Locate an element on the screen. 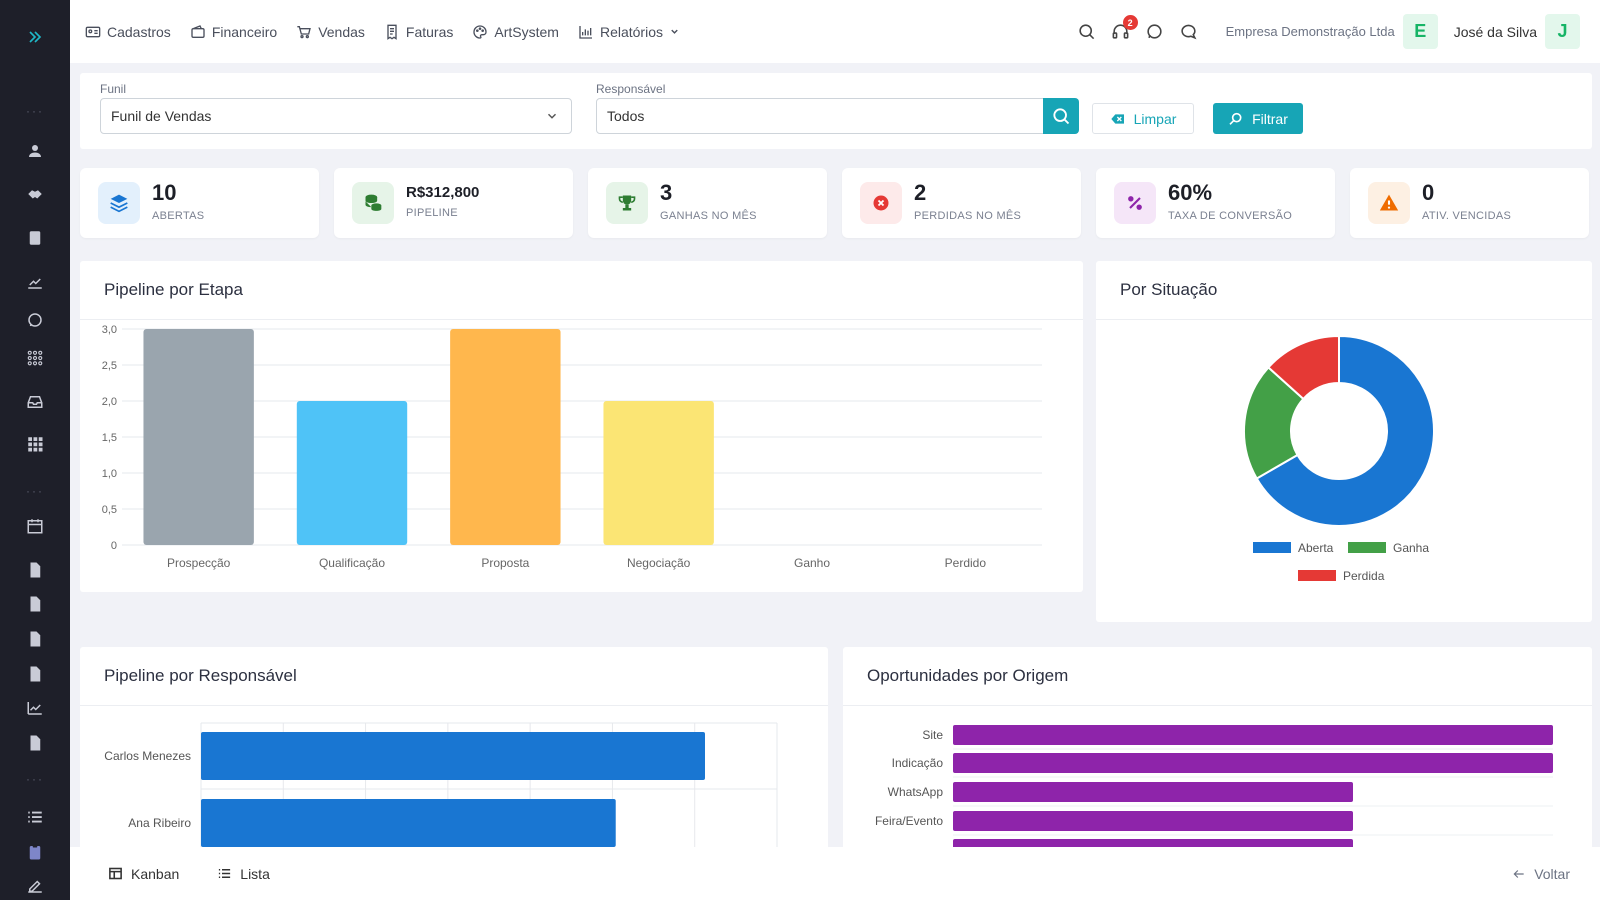 This screenshot has height=900, width=1600. y-tick-label: Carlos Menezes is located at coordinates (147, 756).